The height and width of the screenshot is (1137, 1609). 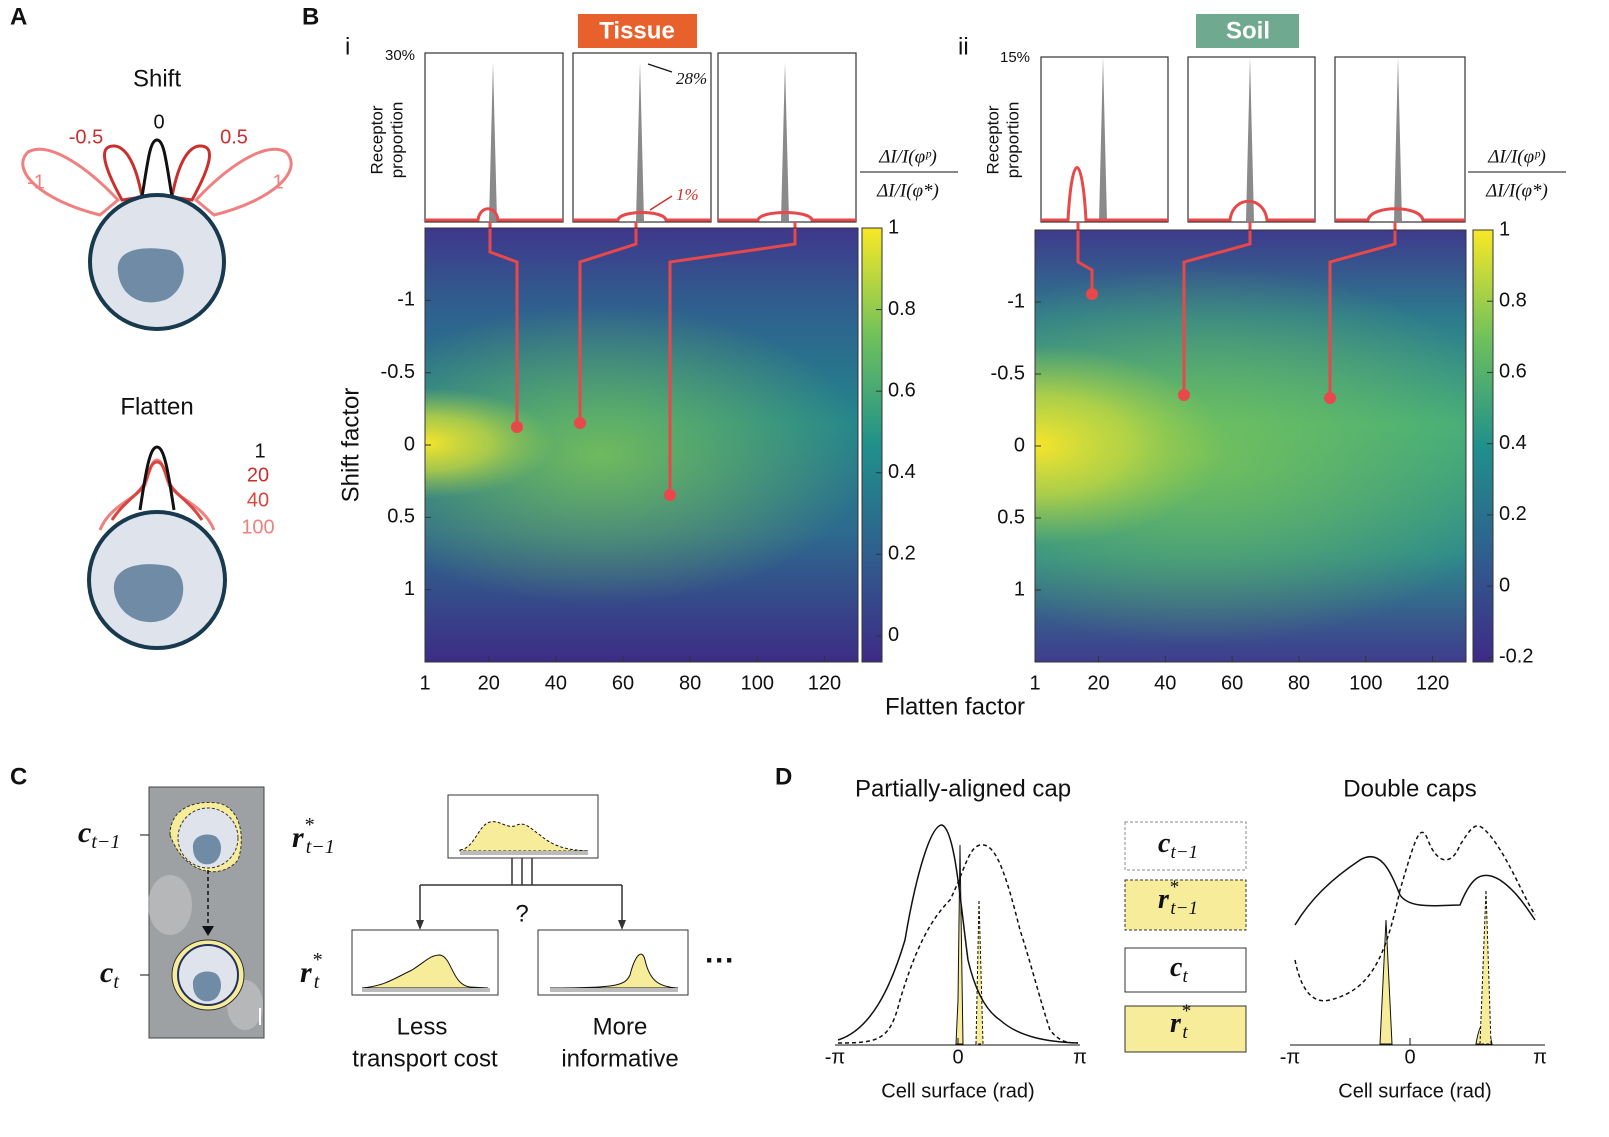 I want to click on flatten-value: 100, so click(x=257, y=527).